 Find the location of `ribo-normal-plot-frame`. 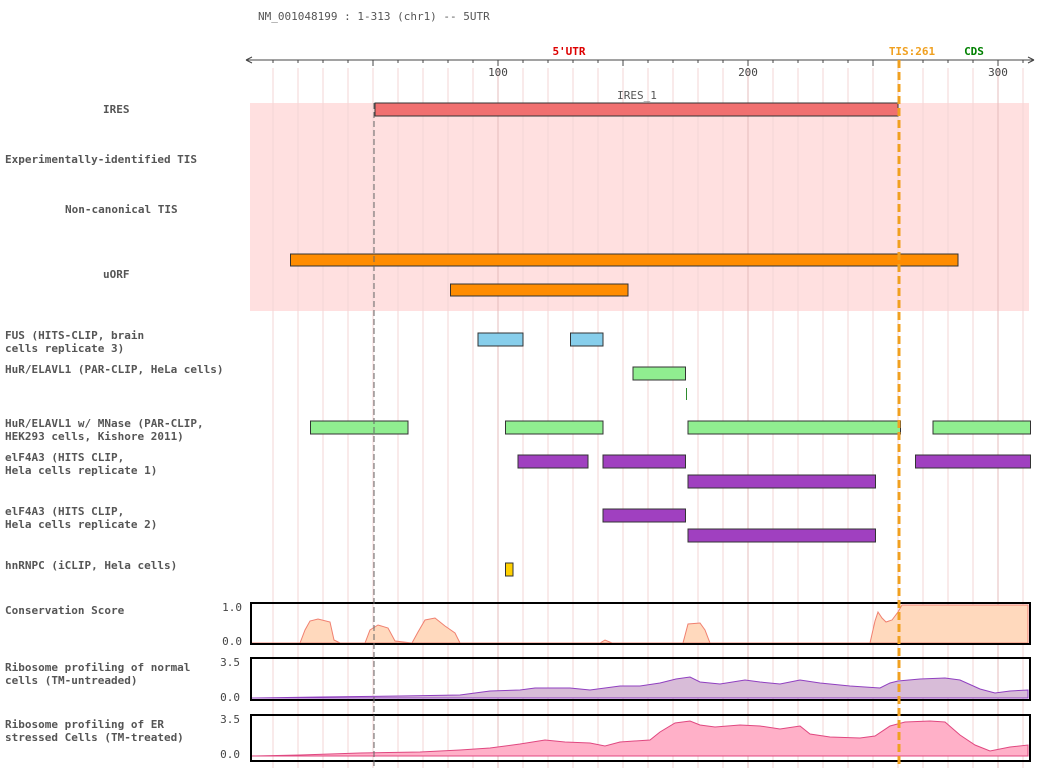

ribo-normal-plot-frame is located at coordinates (640, 679).